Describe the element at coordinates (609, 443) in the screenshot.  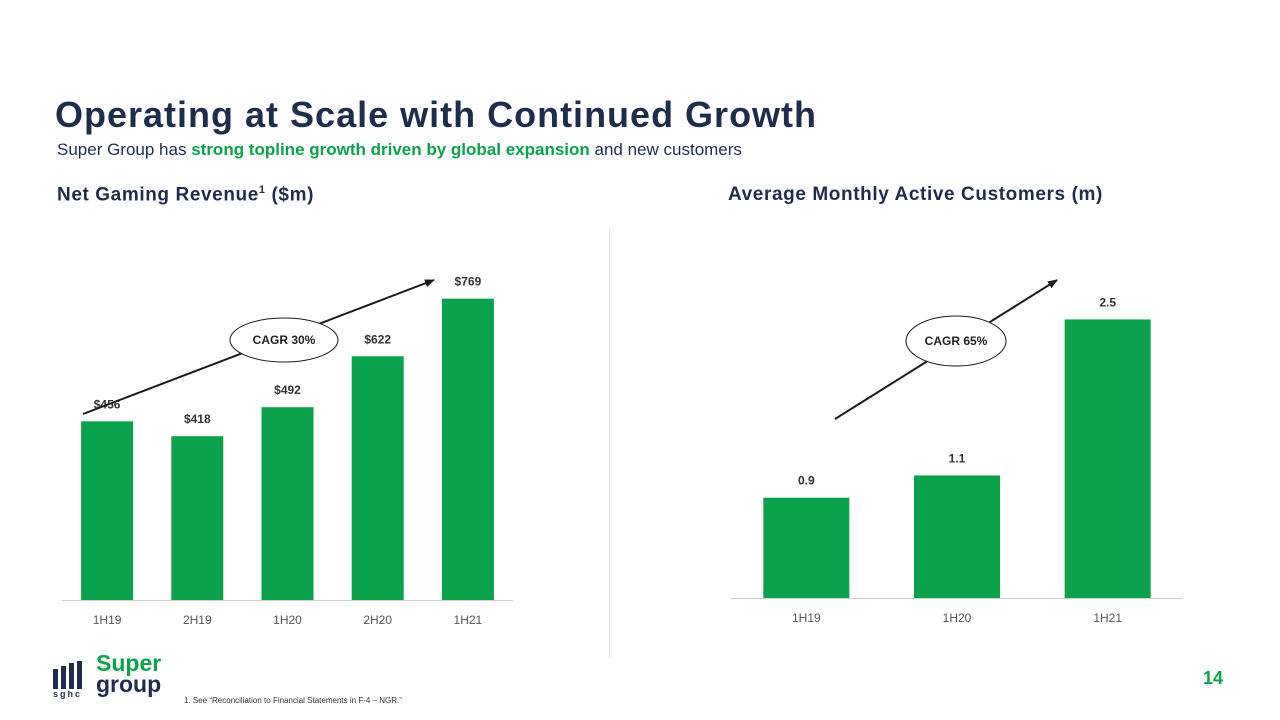
I see `chart-divider` at that location.